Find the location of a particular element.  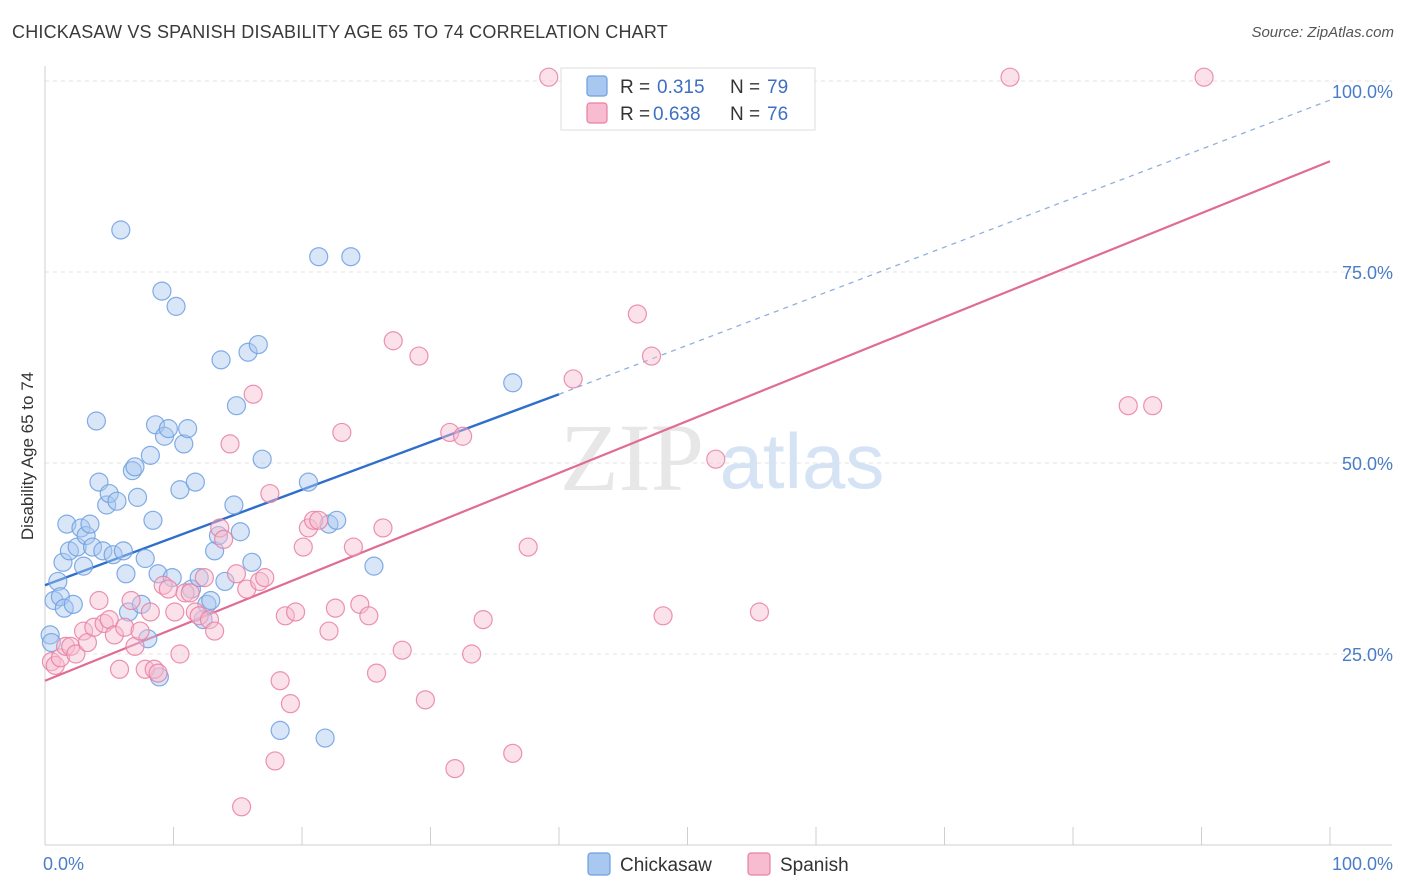

y-axis-title: Disability Age 65 to 74 is located at coordinates (27, 456).